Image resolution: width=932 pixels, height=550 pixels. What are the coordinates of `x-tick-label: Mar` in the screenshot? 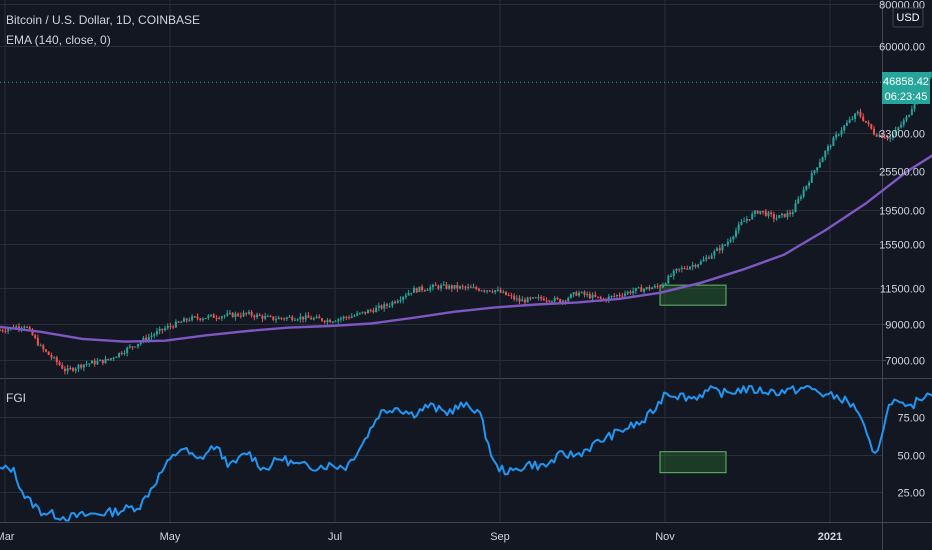 It's located at (7, 537).